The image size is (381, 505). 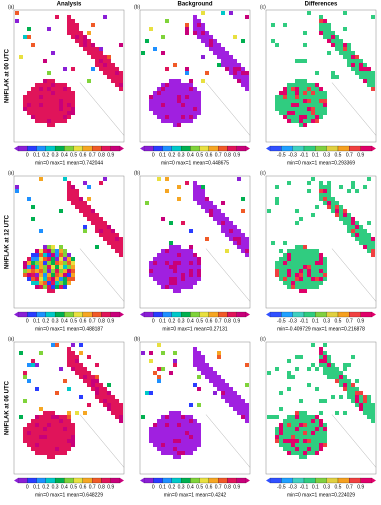 I want to click on colorbar-tick-label: 0.4, so click(x=190, y=155).